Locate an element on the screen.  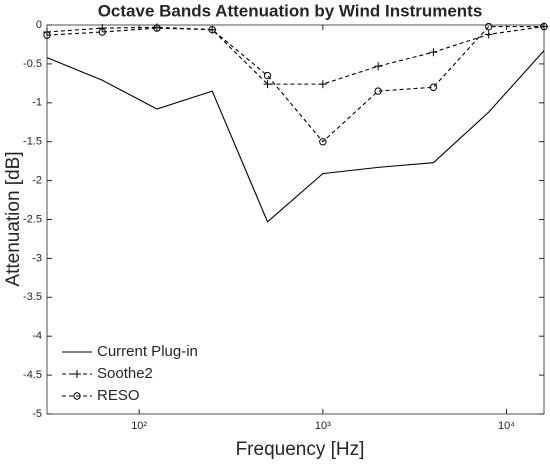
x-tick-label: 10⁴ is located at coordinates (506, 426).